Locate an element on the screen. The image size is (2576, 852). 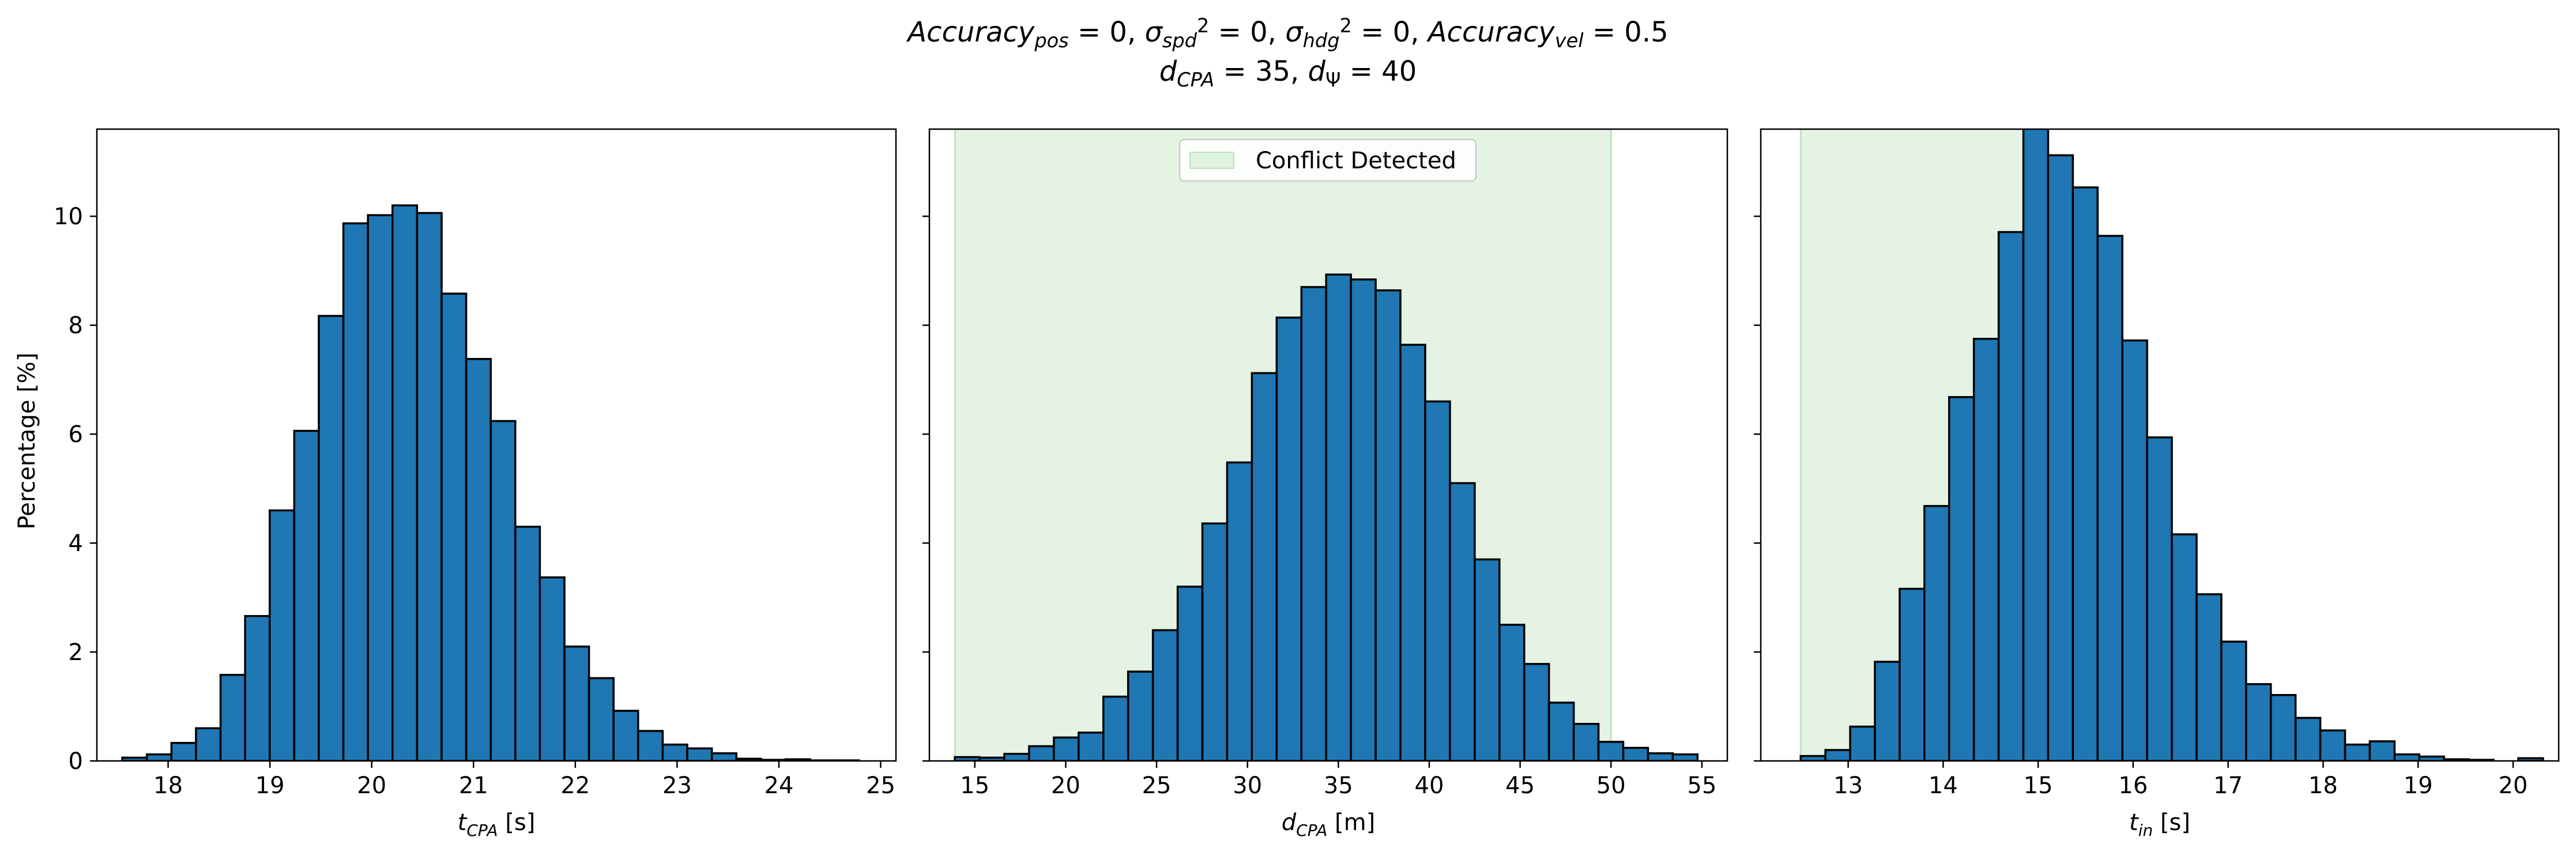
y-tick-label: 0 is located at coordinates (76, 762).